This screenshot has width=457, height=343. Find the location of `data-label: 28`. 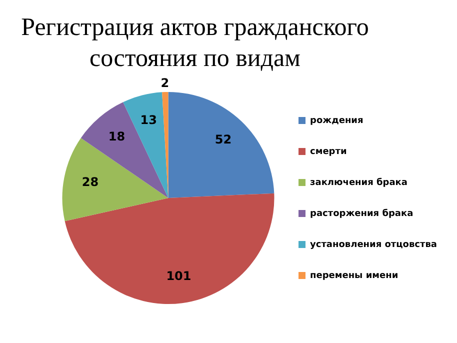

data-label: 28 is located at coordinates (90, 182).